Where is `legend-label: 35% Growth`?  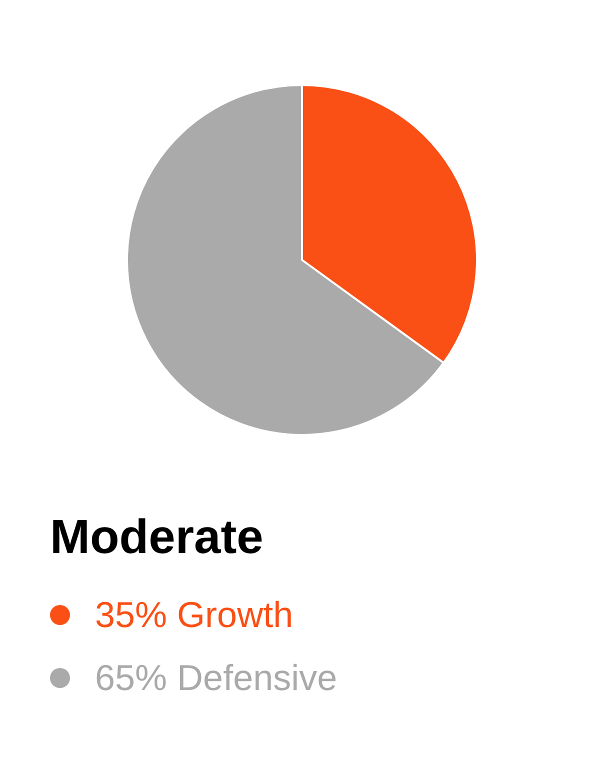
legend-label: 35% Growth is located at coordinates (194, 614).